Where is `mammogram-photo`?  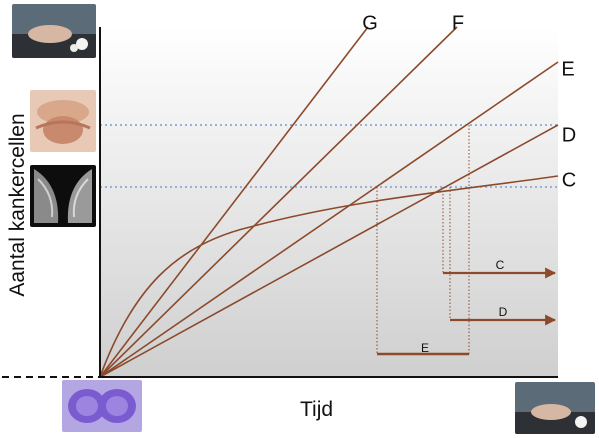 mammogram-photo is located at coordinates (63, 196).